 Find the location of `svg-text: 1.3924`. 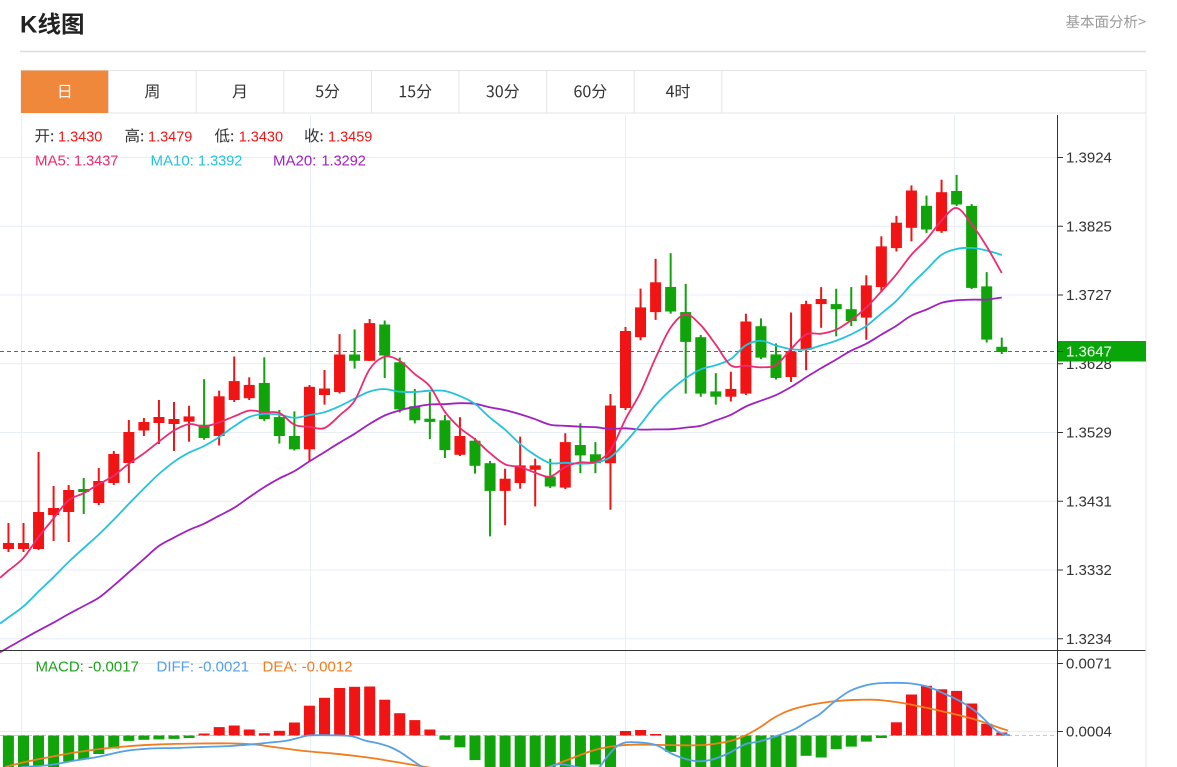

svg-text: 1.3924 is located at coordinates (1089, 158).